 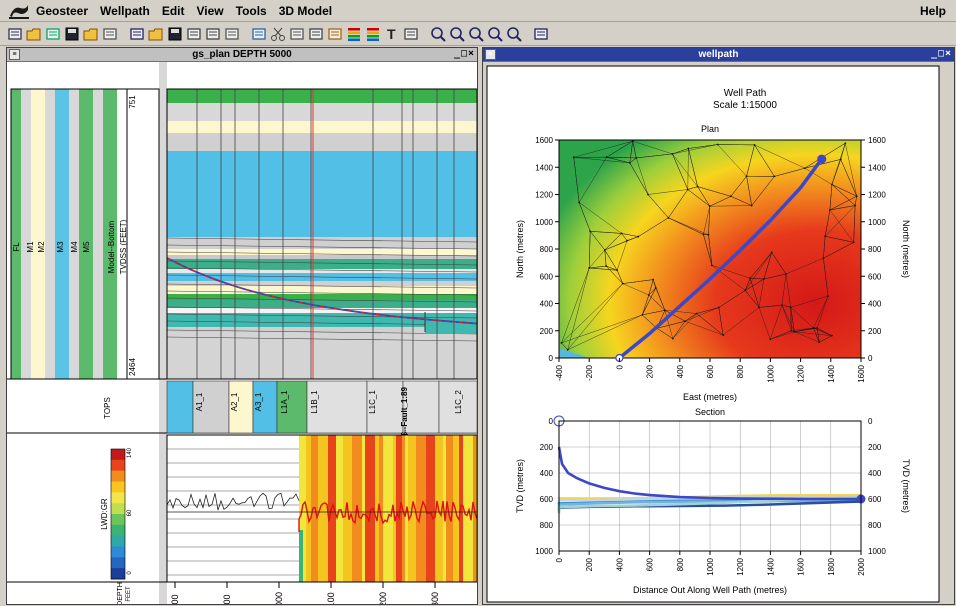 I want to click on new-icon, so click(x=14, y=33).